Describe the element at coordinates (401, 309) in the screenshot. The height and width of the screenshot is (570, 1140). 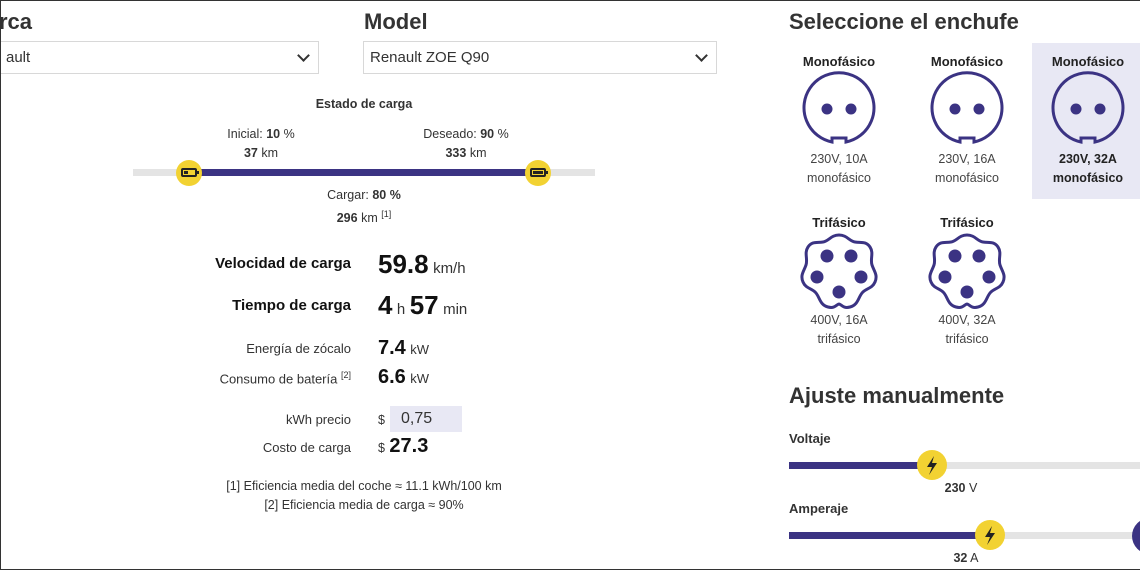
I see `hours-unit: h` at that location.